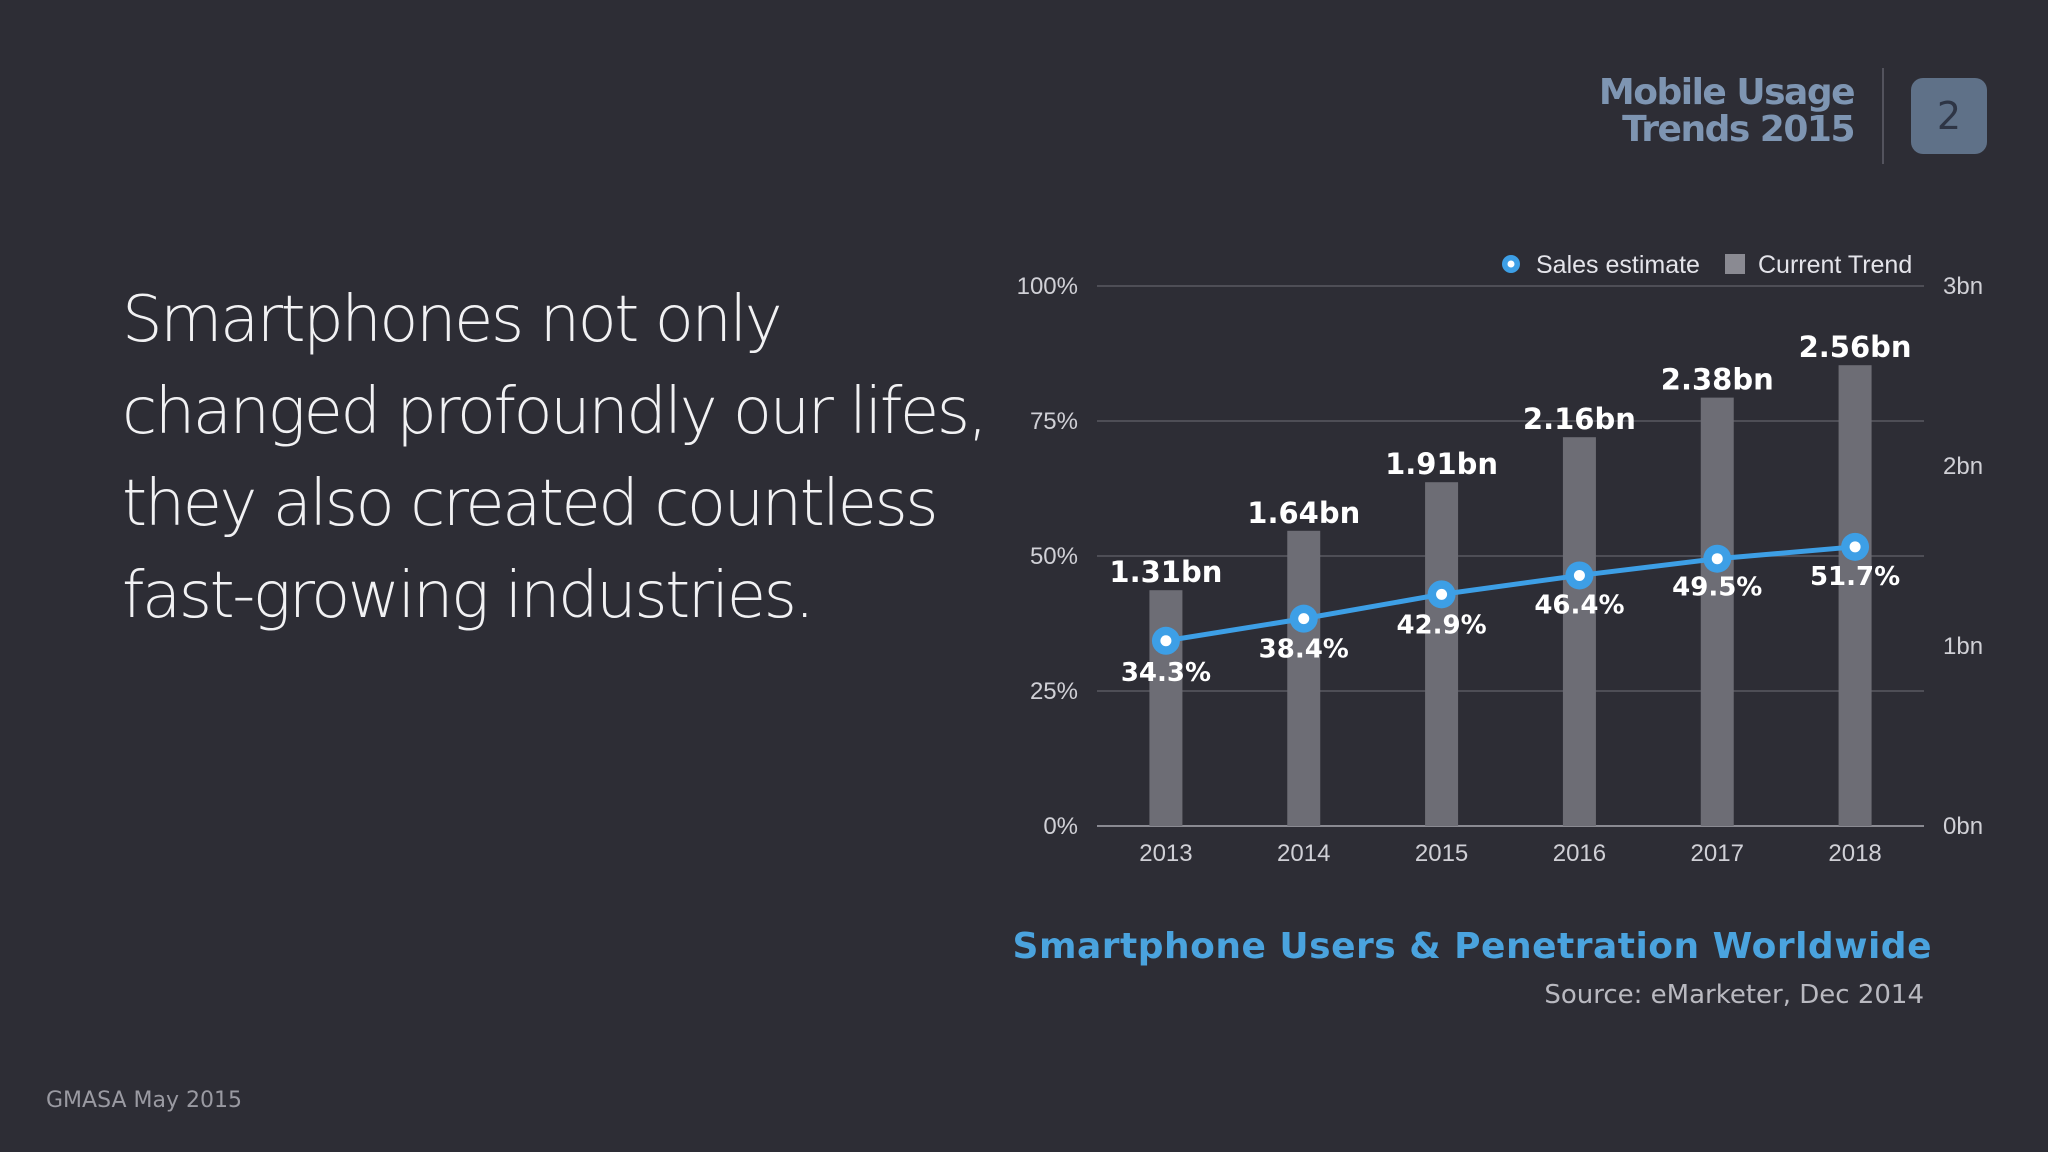 This screenshot has height=1152, width=2048. I want to click on legend-marker-sales-estimate-center, so click(1511, 264).